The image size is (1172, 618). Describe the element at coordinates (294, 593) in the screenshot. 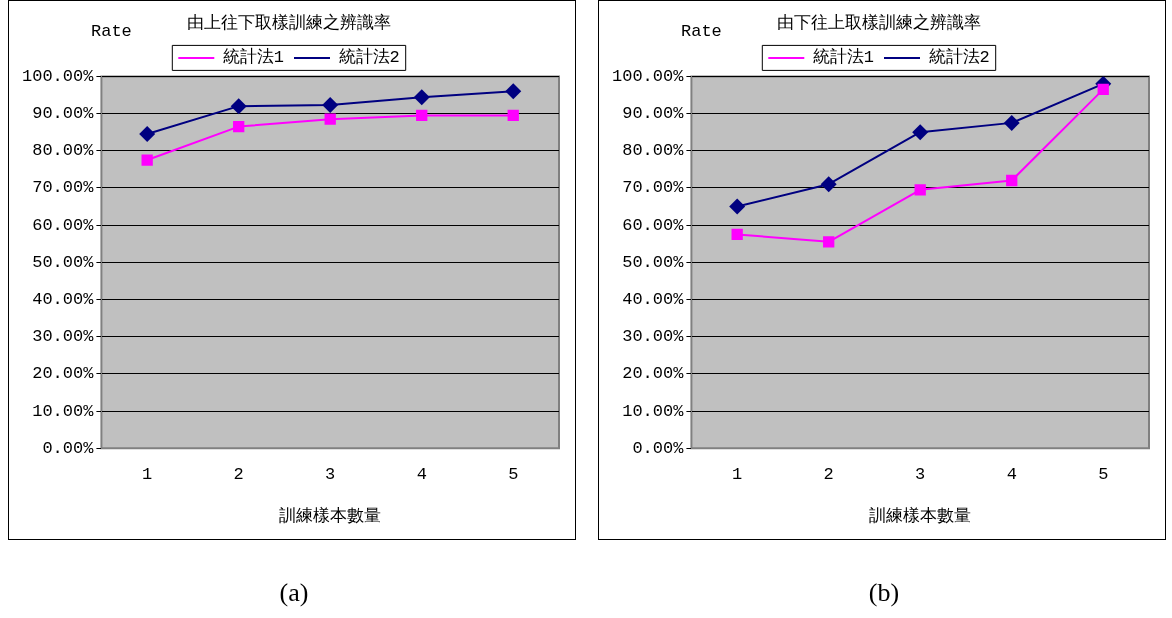

I see `text: (a)` at that location.